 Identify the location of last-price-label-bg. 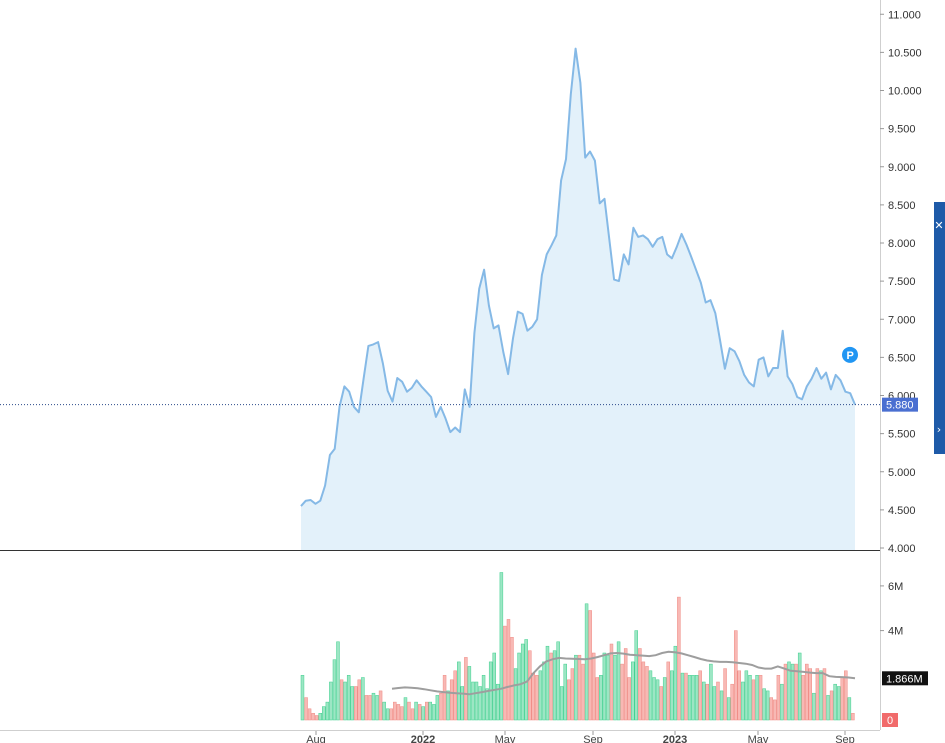
(900, 404).